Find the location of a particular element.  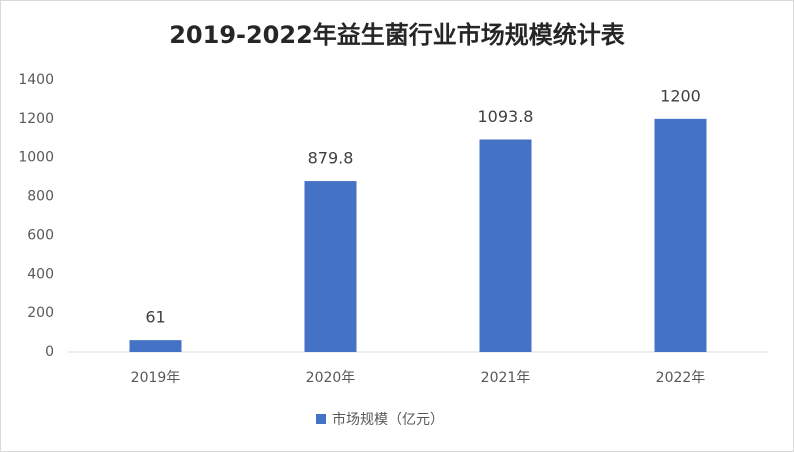

y-tick-label: 0 is located at coordinates (49, 352).